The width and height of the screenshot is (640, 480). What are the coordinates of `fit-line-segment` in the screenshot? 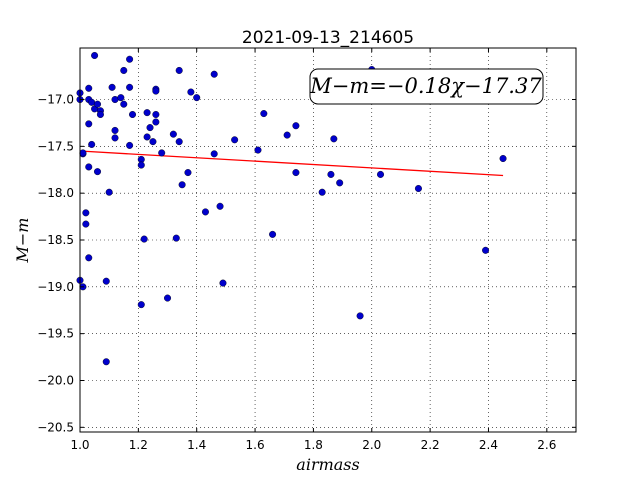 It's located at (291, 163).